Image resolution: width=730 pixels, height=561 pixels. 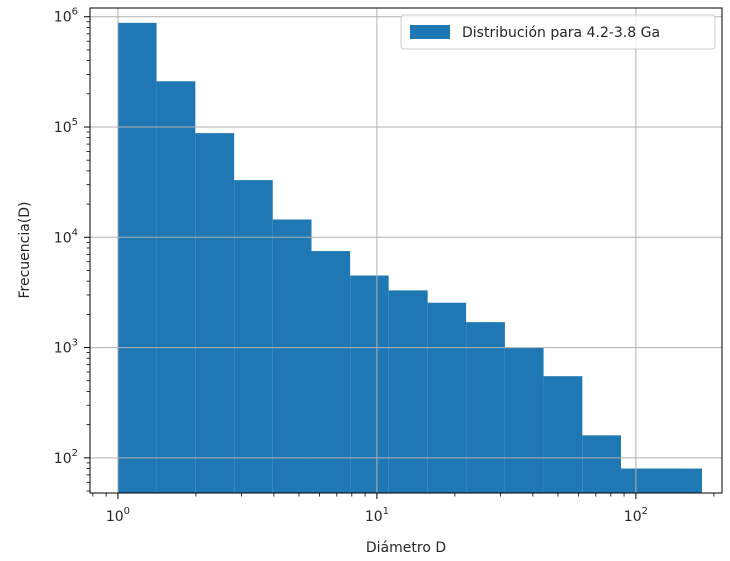 What do you see at coordinates (561, 33) in the screenshot?
I see `legend-label: Distribución para 4.2-3.8 Ga` at bounding box center [561, 33].